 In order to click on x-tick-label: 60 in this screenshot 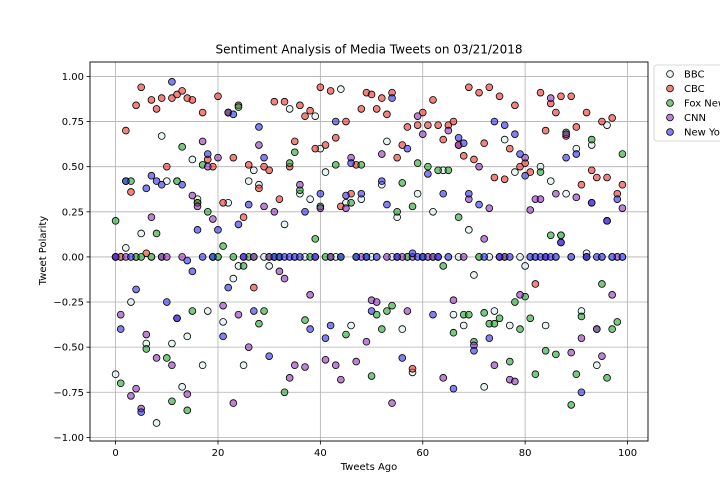, I will do `click(422, 453)`.